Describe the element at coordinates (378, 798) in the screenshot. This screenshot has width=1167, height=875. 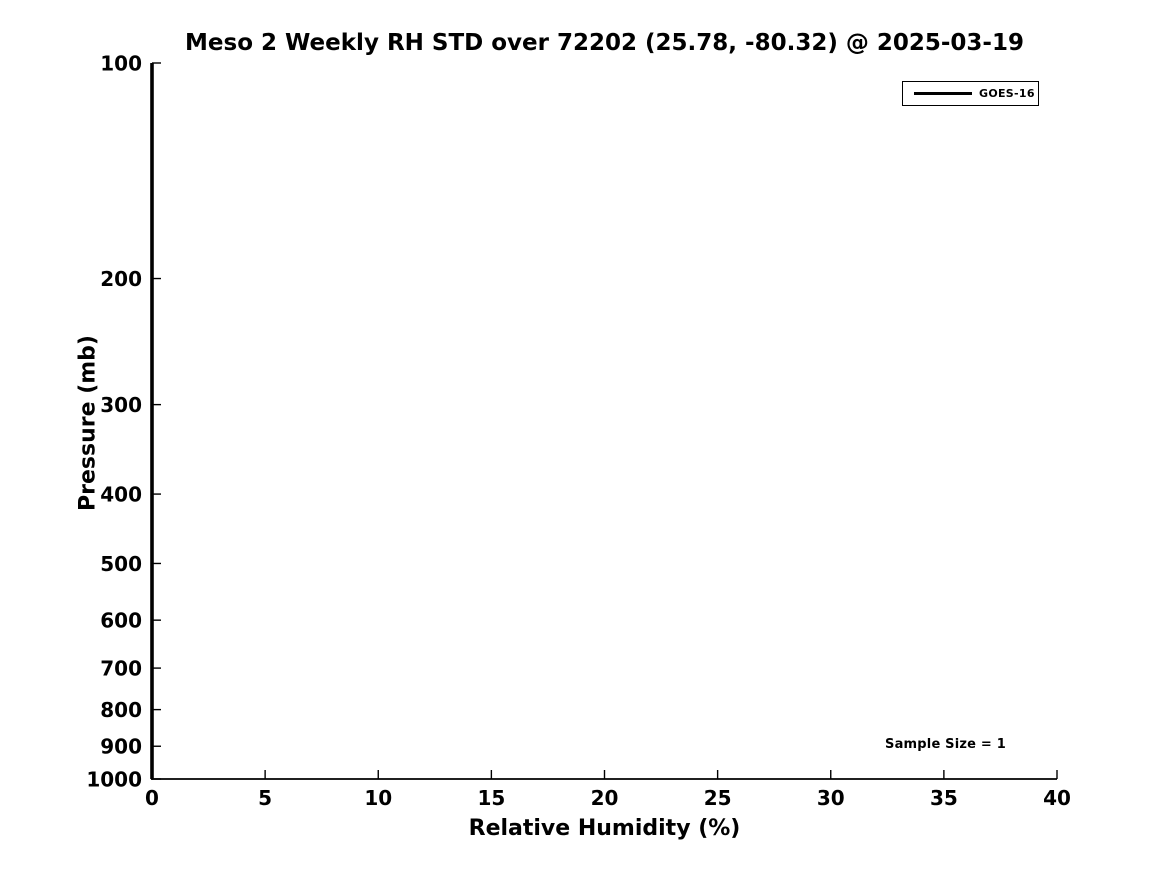
I see `x-tick-label: 10` at that location.